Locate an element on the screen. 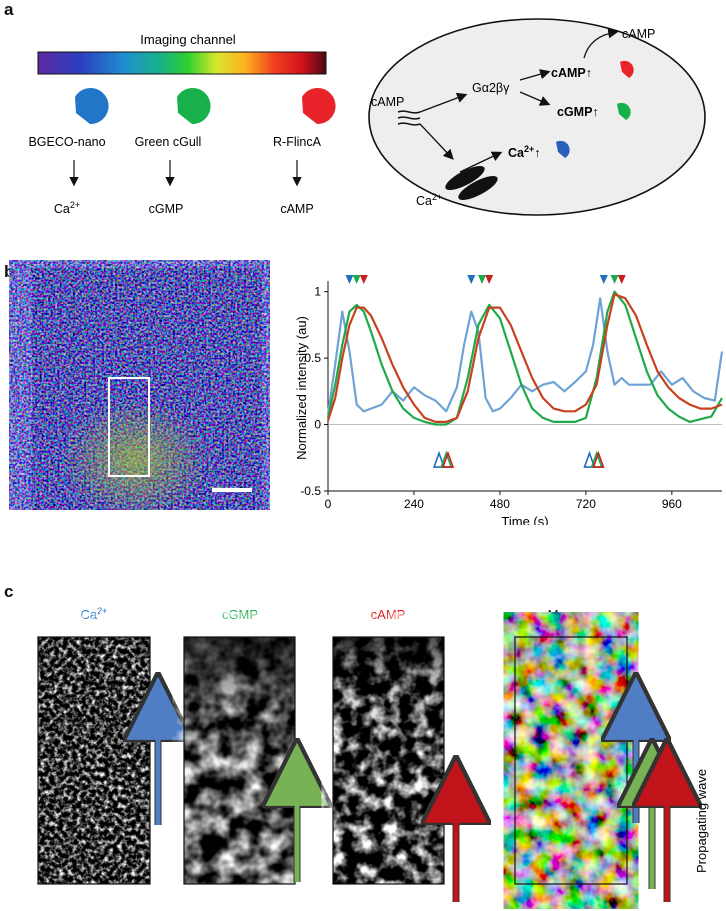 This screenshot has height=911, width=726. panel-label-a: a is located at coordinates (9, 9).